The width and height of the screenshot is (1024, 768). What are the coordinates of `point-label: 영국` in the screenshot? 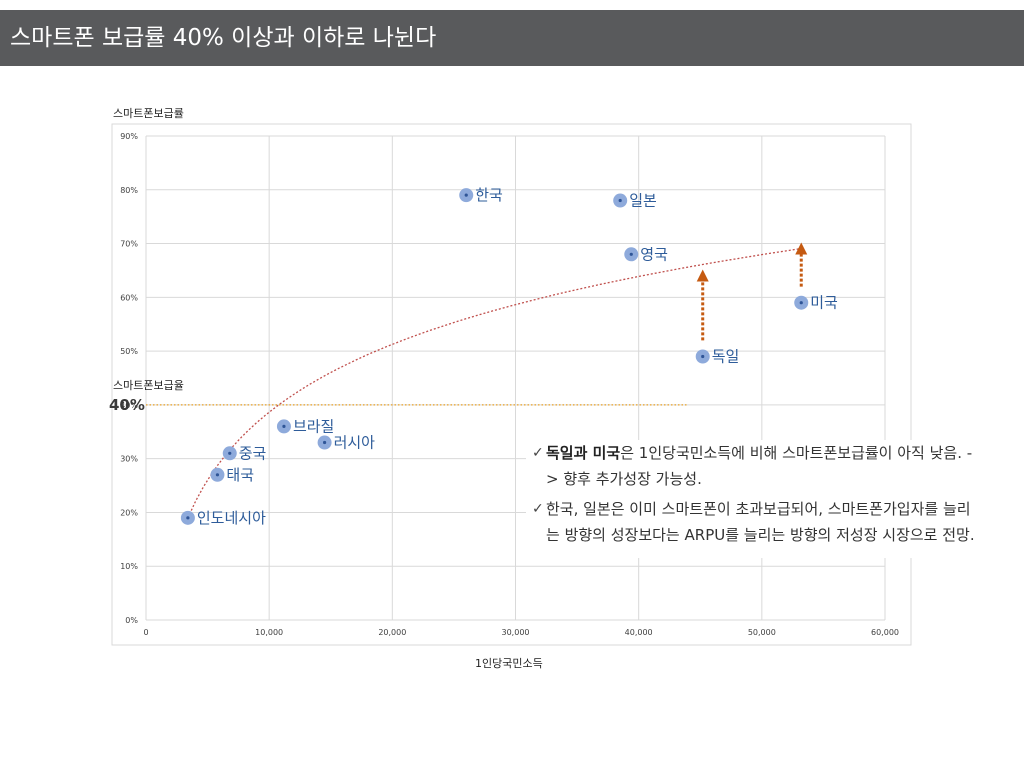 It's located at (654, 254).